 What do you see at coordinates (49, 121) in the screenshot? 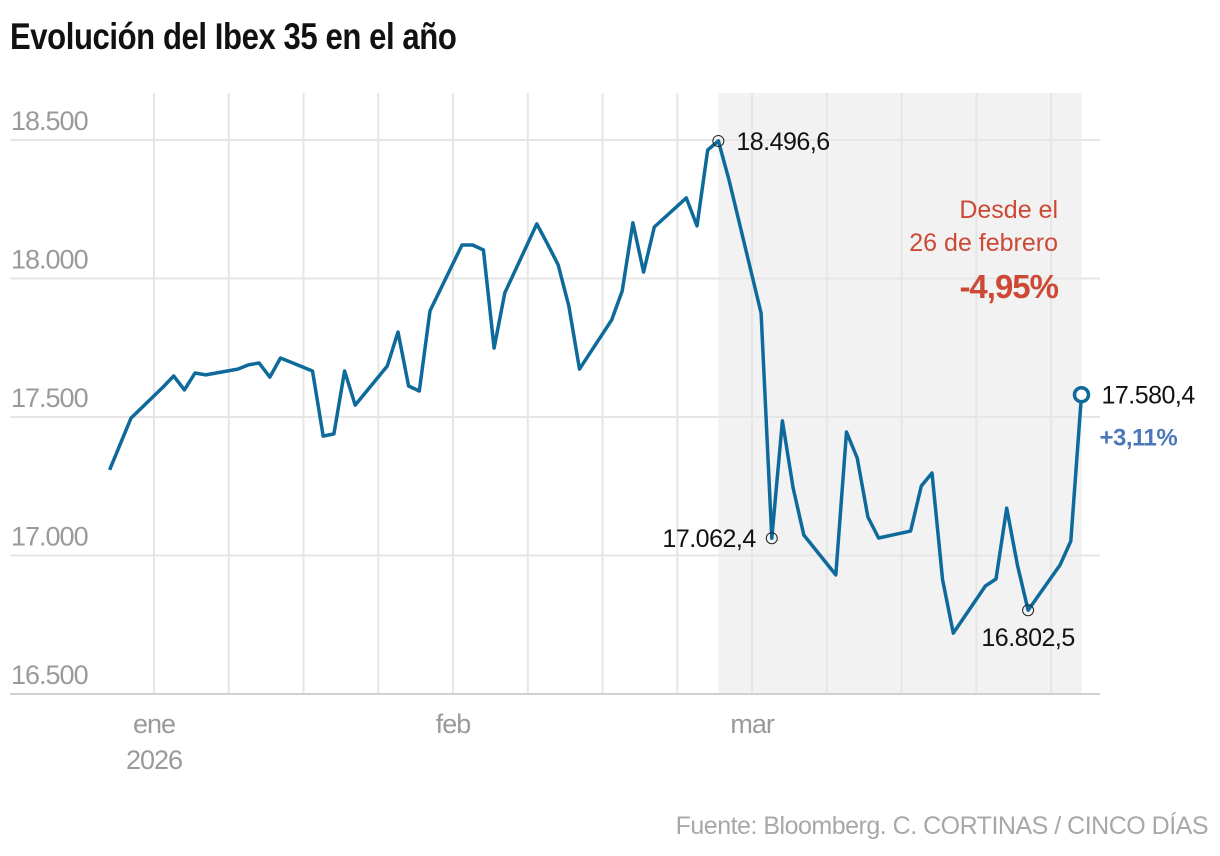
I see `y-tick-label: 18.500` at bounding box center [49, 121].